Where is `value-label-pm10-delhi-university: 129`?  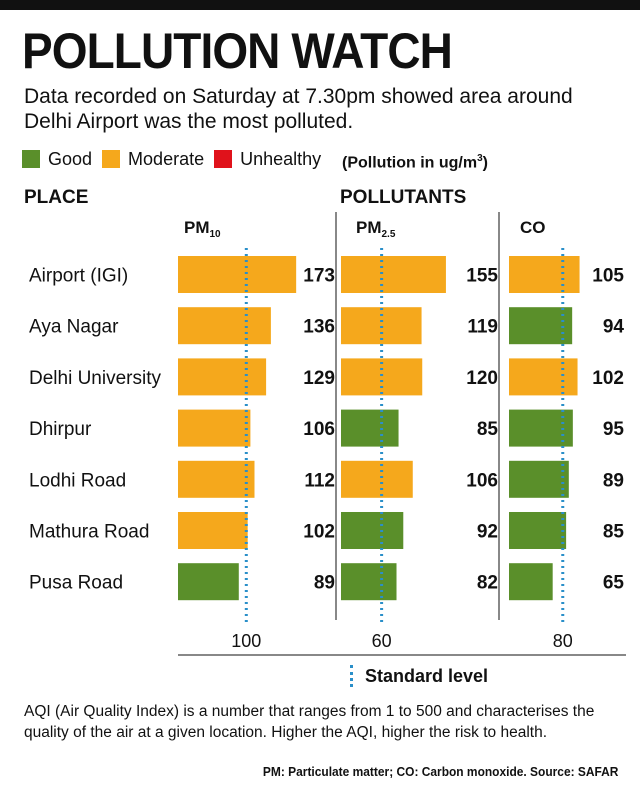
value-label-pm10-delhi-university: 129 is located at coordinates (319, 378).